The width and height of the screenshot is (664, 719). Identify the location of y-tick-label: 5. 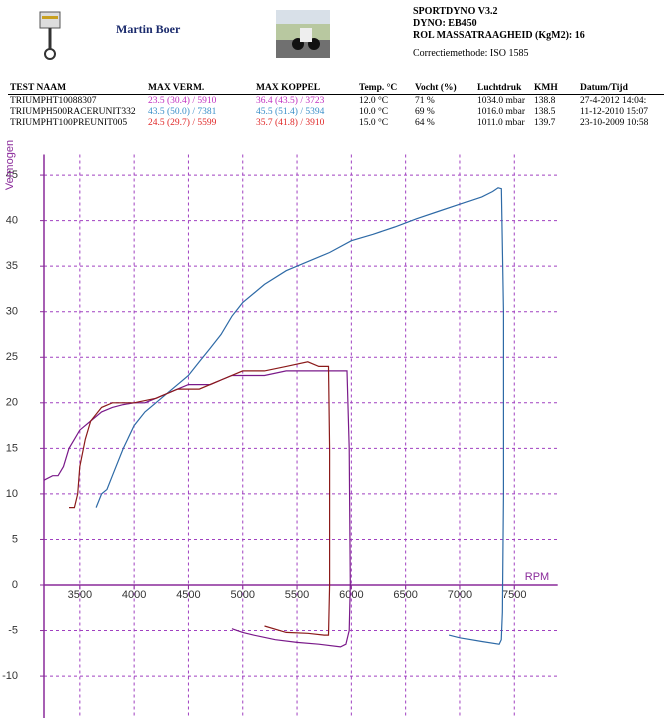
(15, 539).